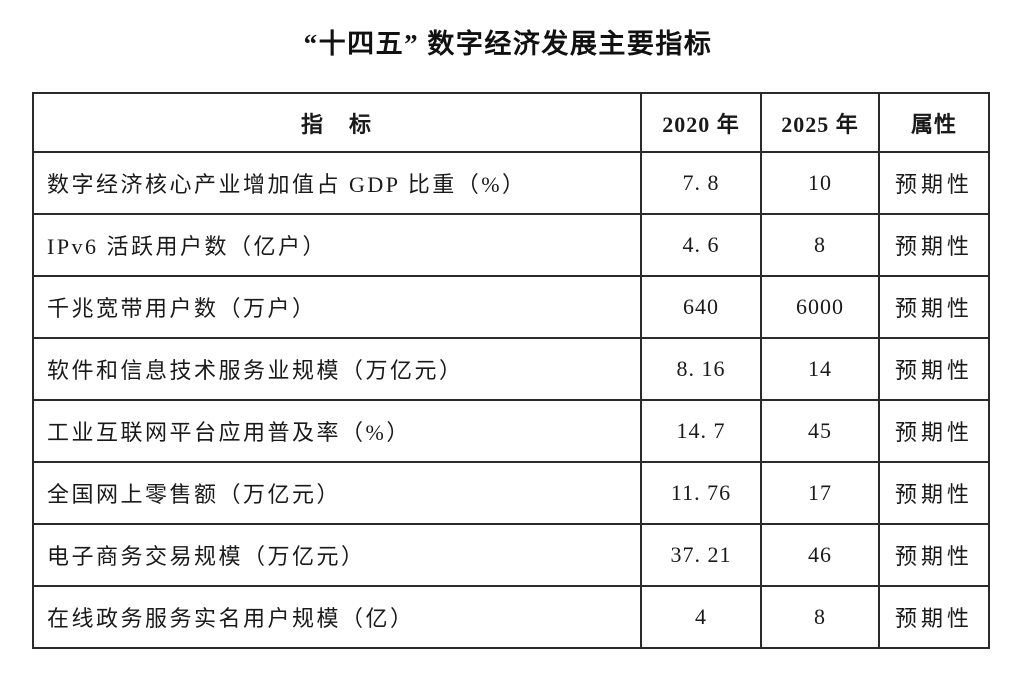 This screenshot has width=1016, height=674. What do you see at coordinates (337, 617) in the screenshot?
I see `indicator-cell: 在线政务服务实名用户规模（亿）` at bounding box center [337, 617].